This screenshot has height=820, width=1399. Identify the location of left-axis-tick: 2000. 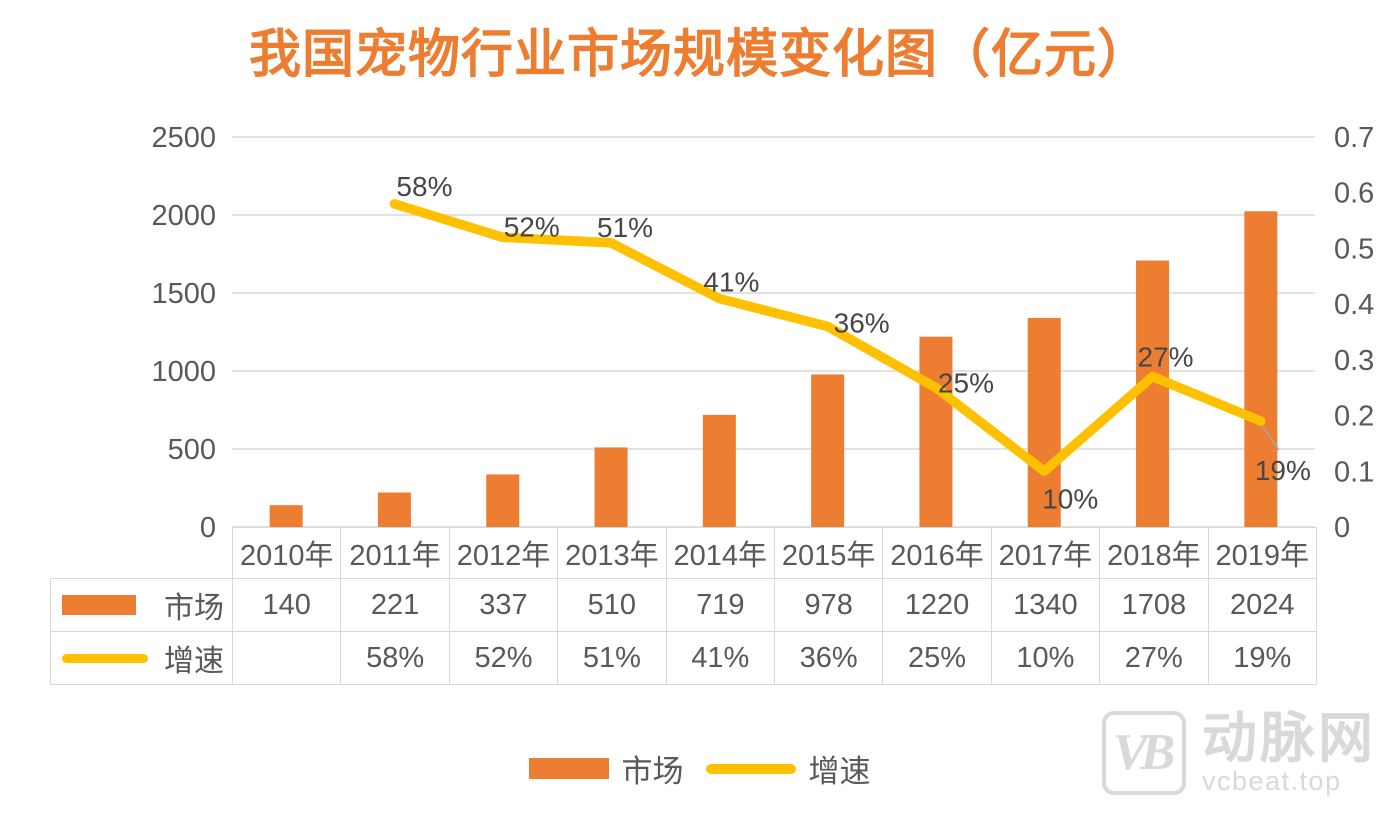
(183, 216).